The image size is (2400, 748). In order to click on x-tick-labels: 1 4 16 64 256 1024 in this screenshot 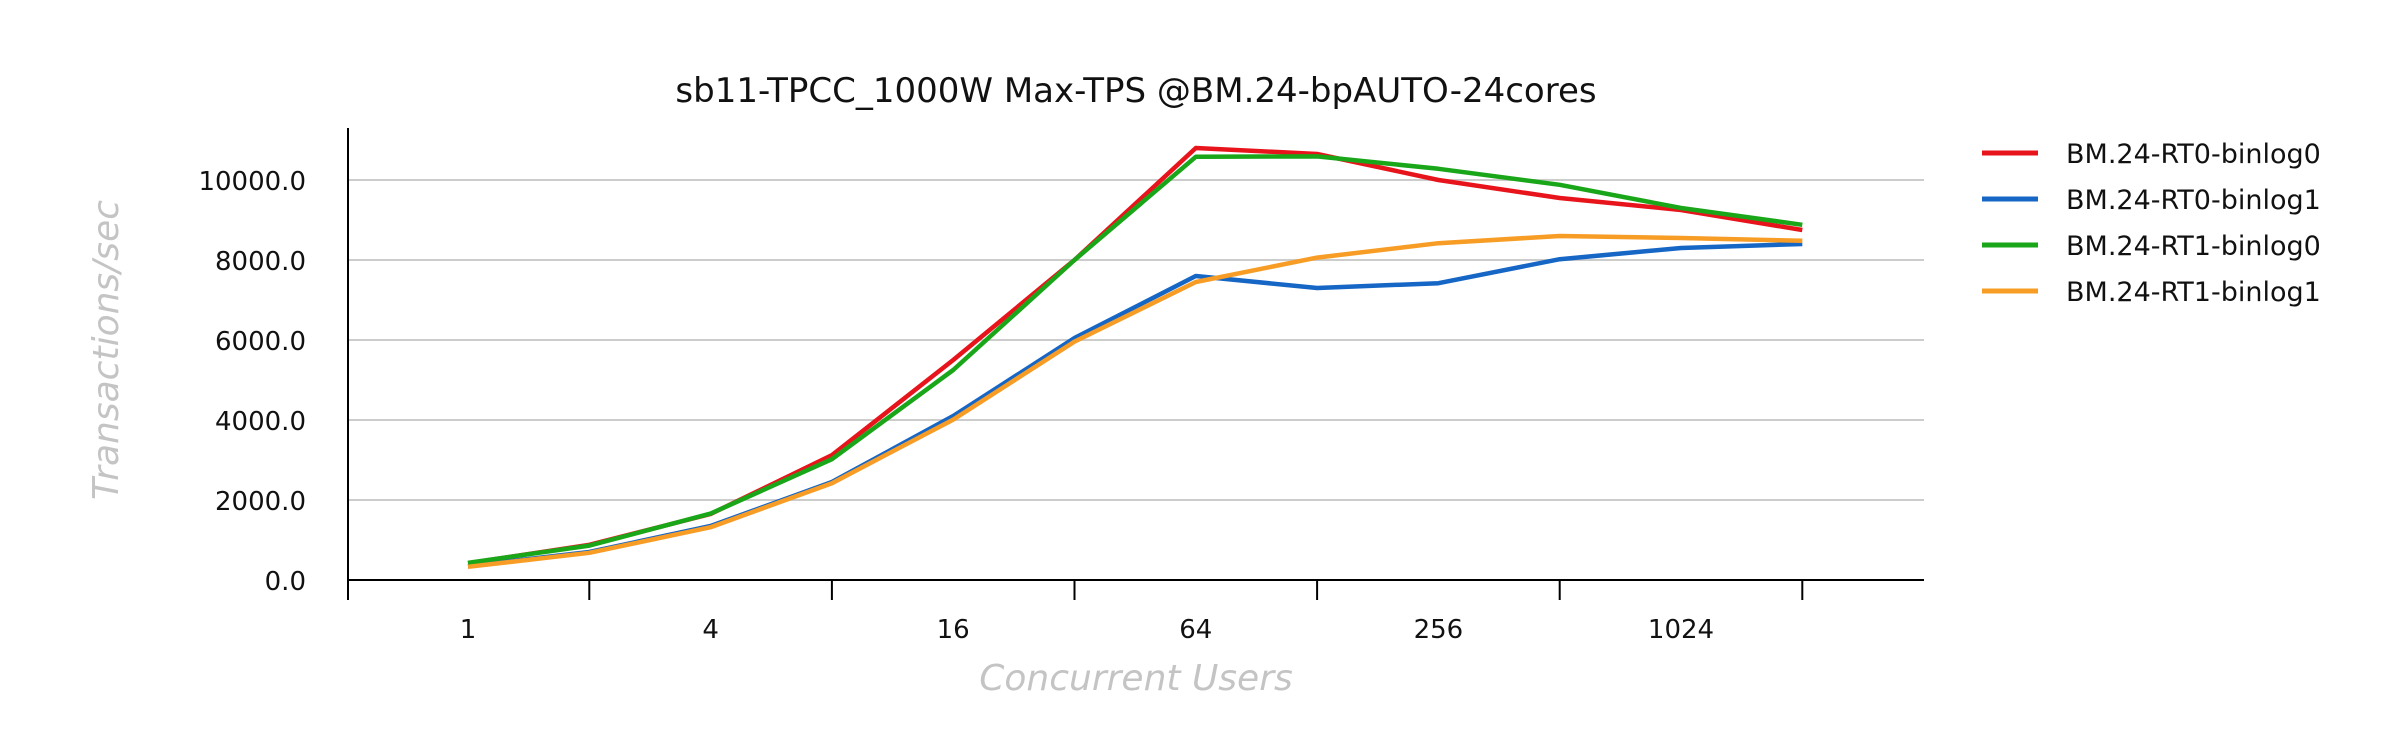, I will do `click(1087, 630)`.